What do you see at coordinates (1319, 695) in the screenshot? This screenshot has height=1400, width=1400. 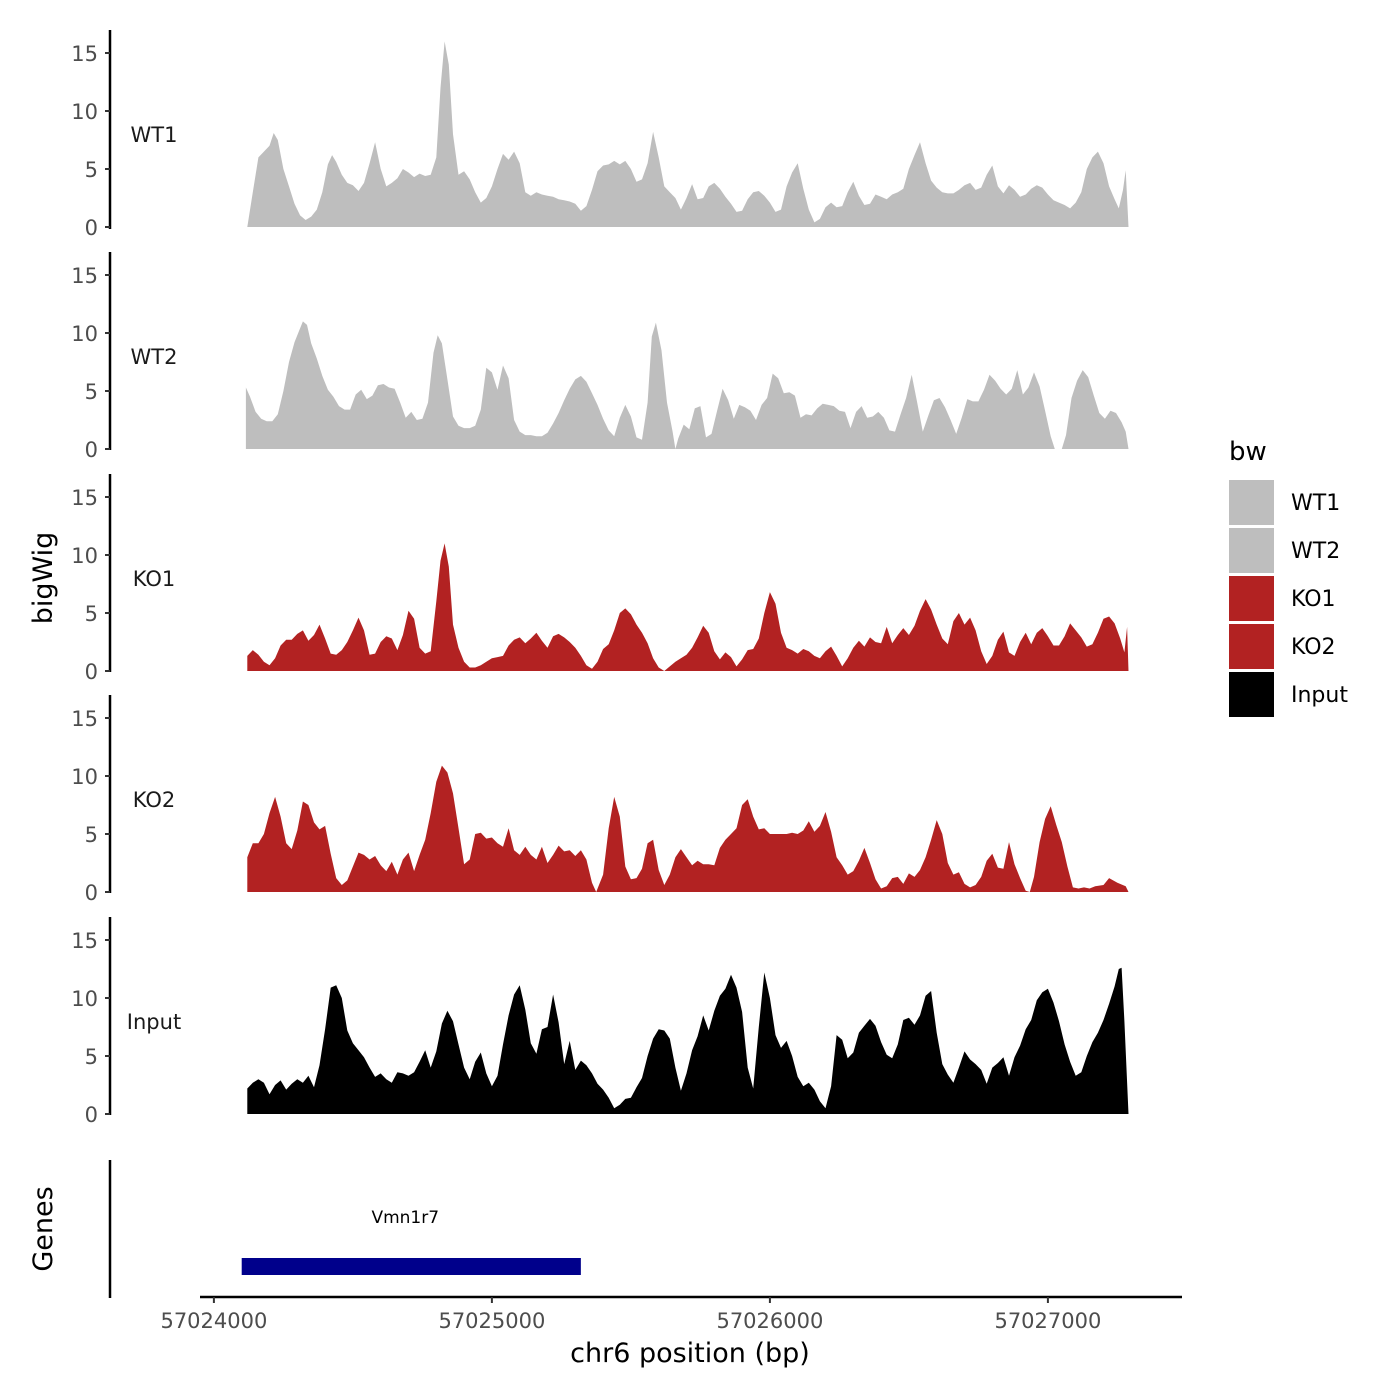 I see `legend-label-input: Input` at bounding box center [1319, 695].